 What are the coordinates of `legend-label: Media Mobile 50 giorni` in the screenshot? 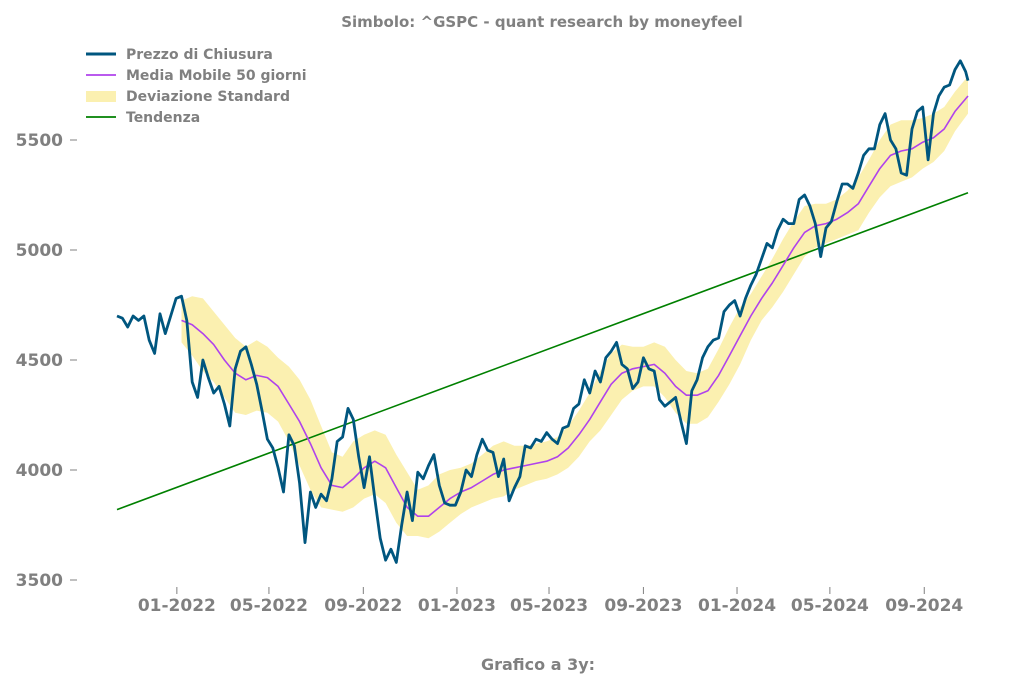 It's located at (216, 76).